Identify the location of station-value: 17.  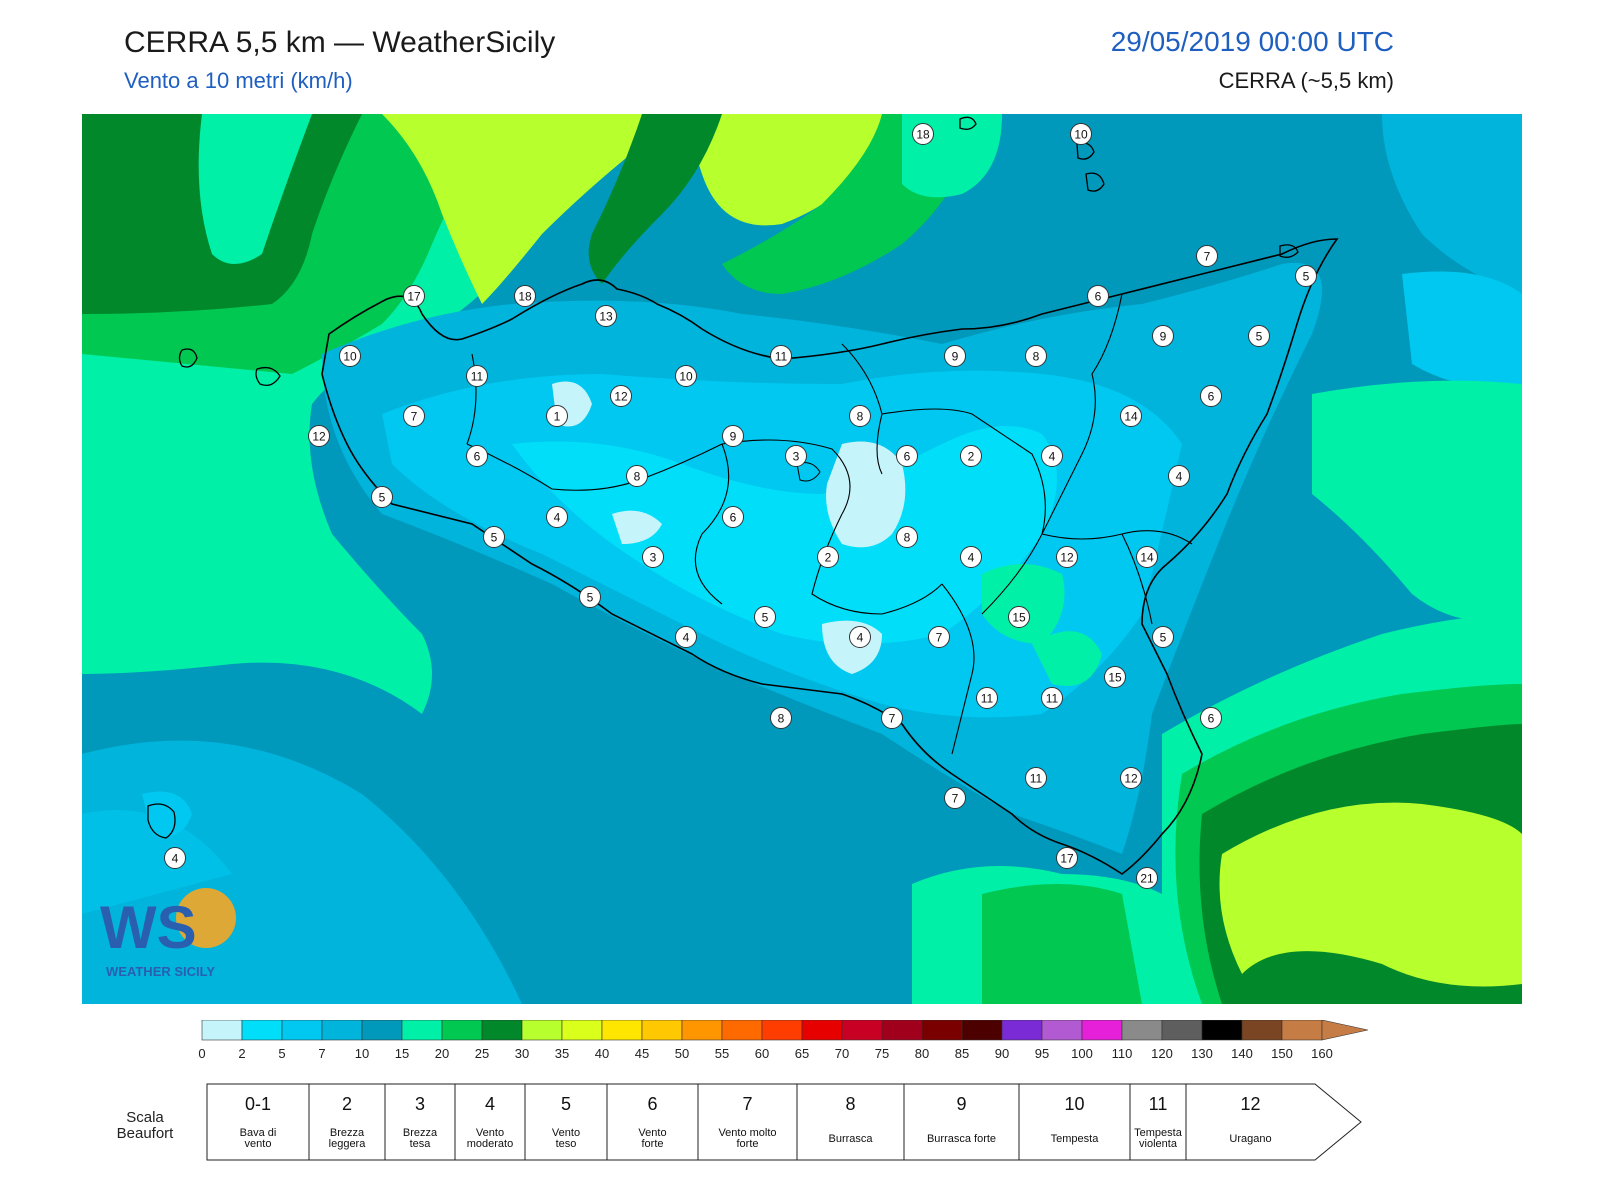
(1067, 858).